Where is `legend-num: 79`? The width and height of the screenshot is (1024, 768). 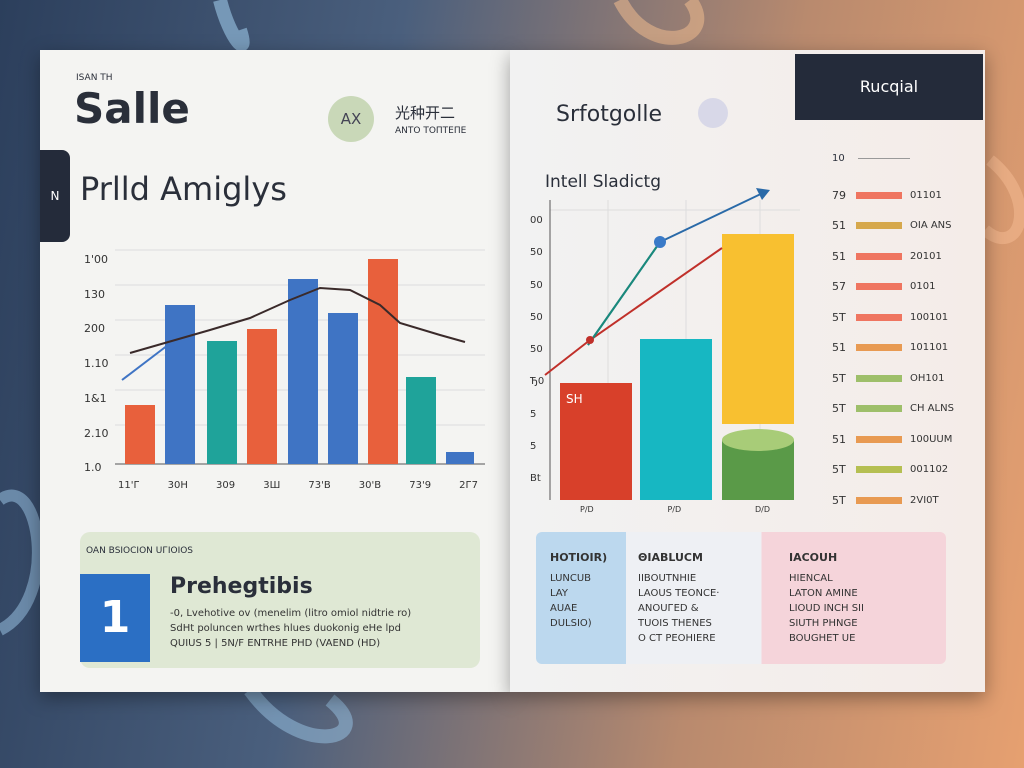
legend-num: 79 is located at coordinates (839, 195).